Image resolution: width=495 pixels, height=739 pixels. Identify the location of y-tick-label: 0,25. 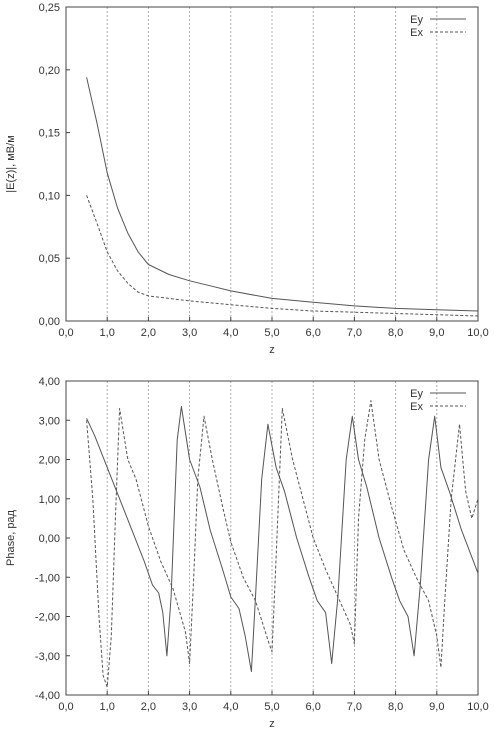
(49, 8).